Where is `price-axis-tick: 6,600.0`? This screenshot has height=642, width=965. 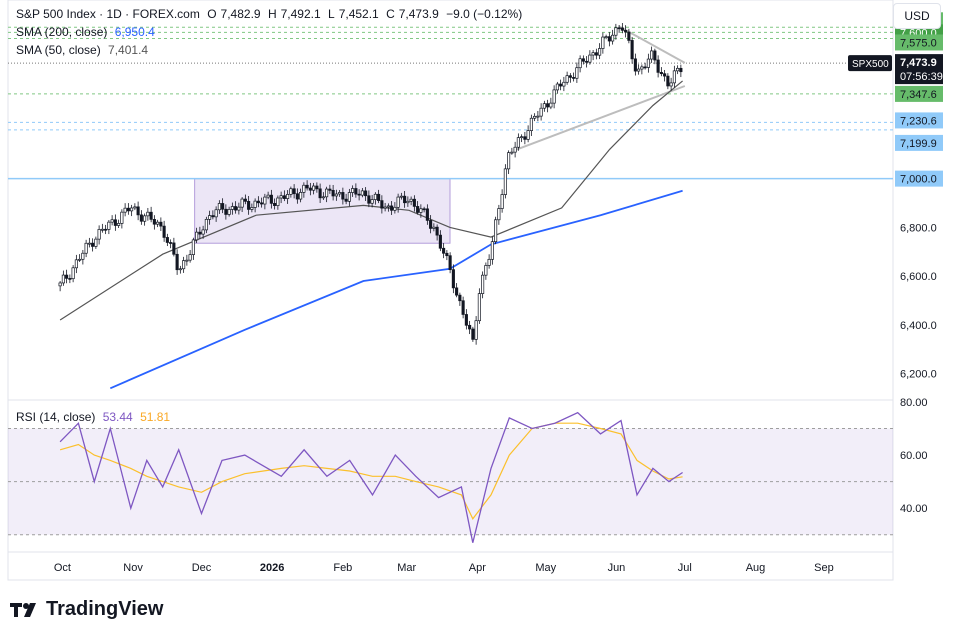
price-axis-tick: 6,600.0 is located at coordinates (918, 277).